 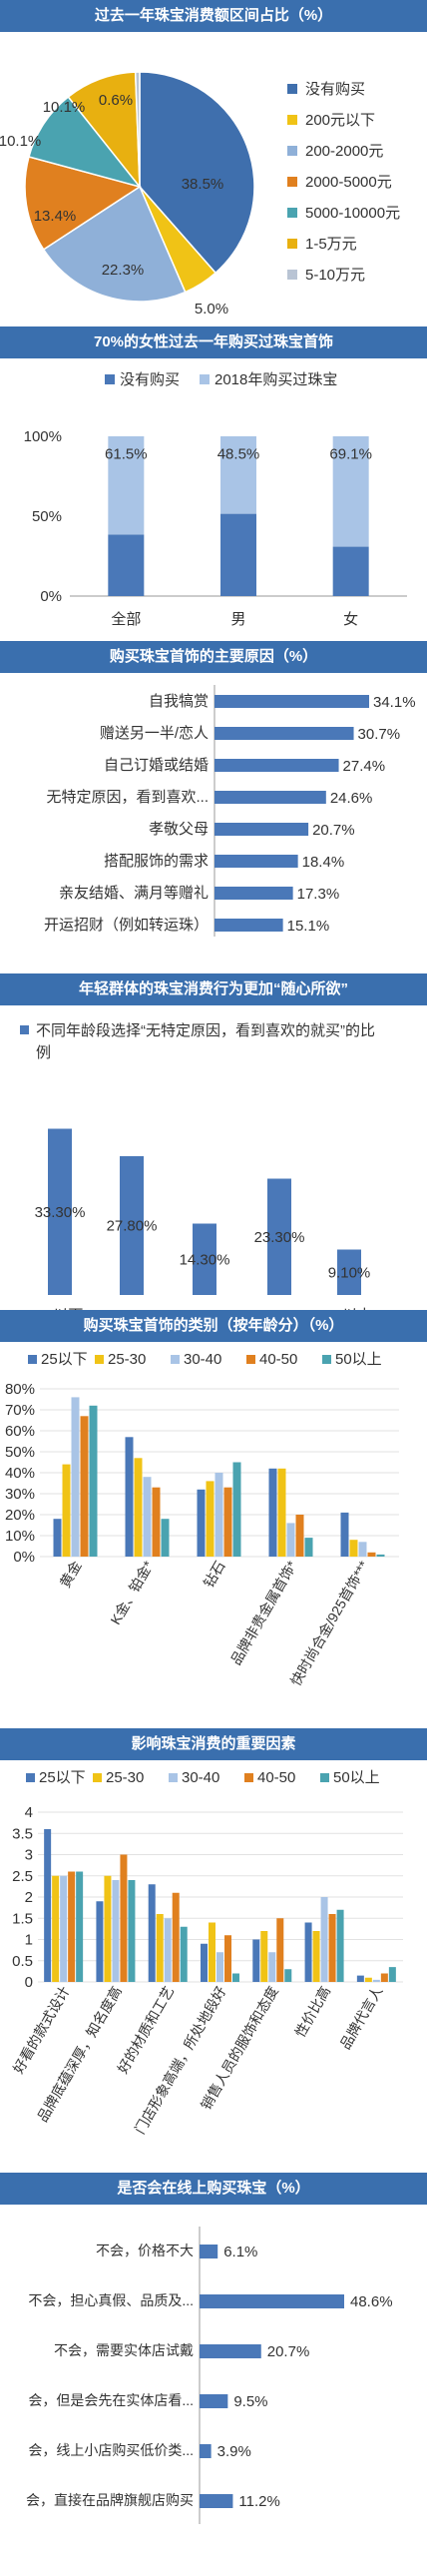 What do you see at coordinates (238, 453) in the screenshot?
I see `bar-data-label: 48.5%` at bounding box center [238, 453].